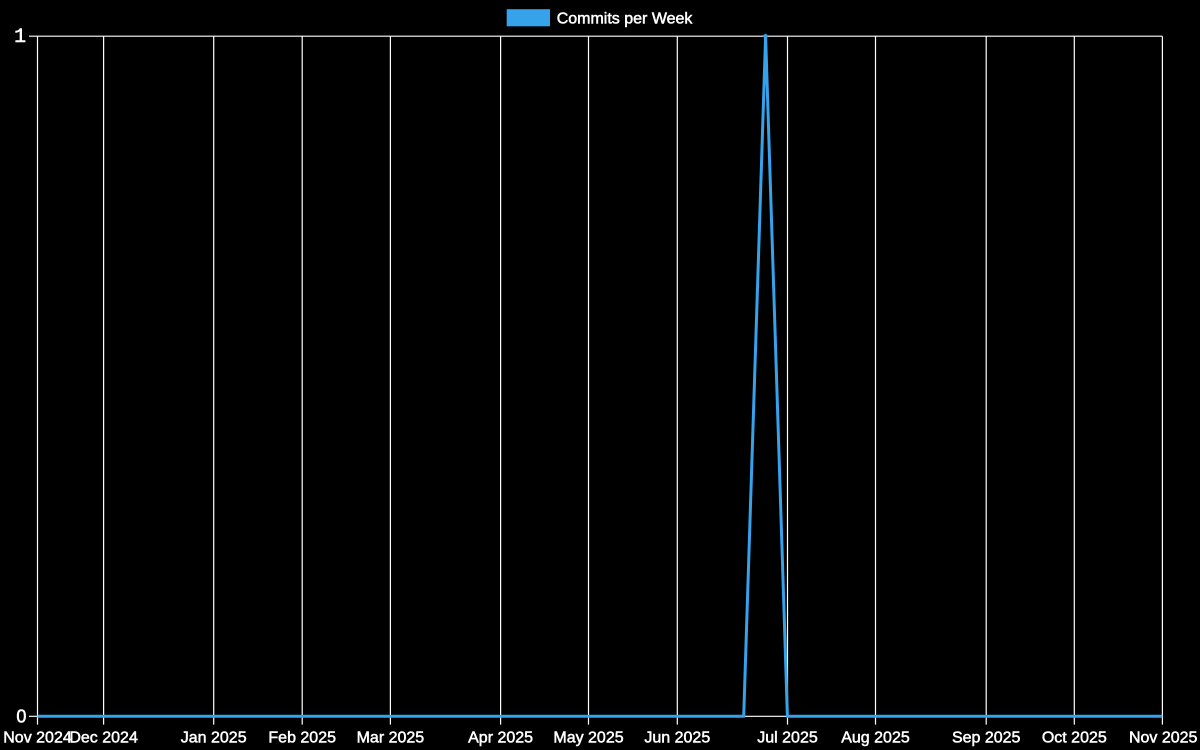 Image resolution: width=1200 pixels, height=750 pixels. What do you see at coordinates (214, 738) in the screenshot?
I see `svg-text: Jan 2025` at bounding box center [214, 738].